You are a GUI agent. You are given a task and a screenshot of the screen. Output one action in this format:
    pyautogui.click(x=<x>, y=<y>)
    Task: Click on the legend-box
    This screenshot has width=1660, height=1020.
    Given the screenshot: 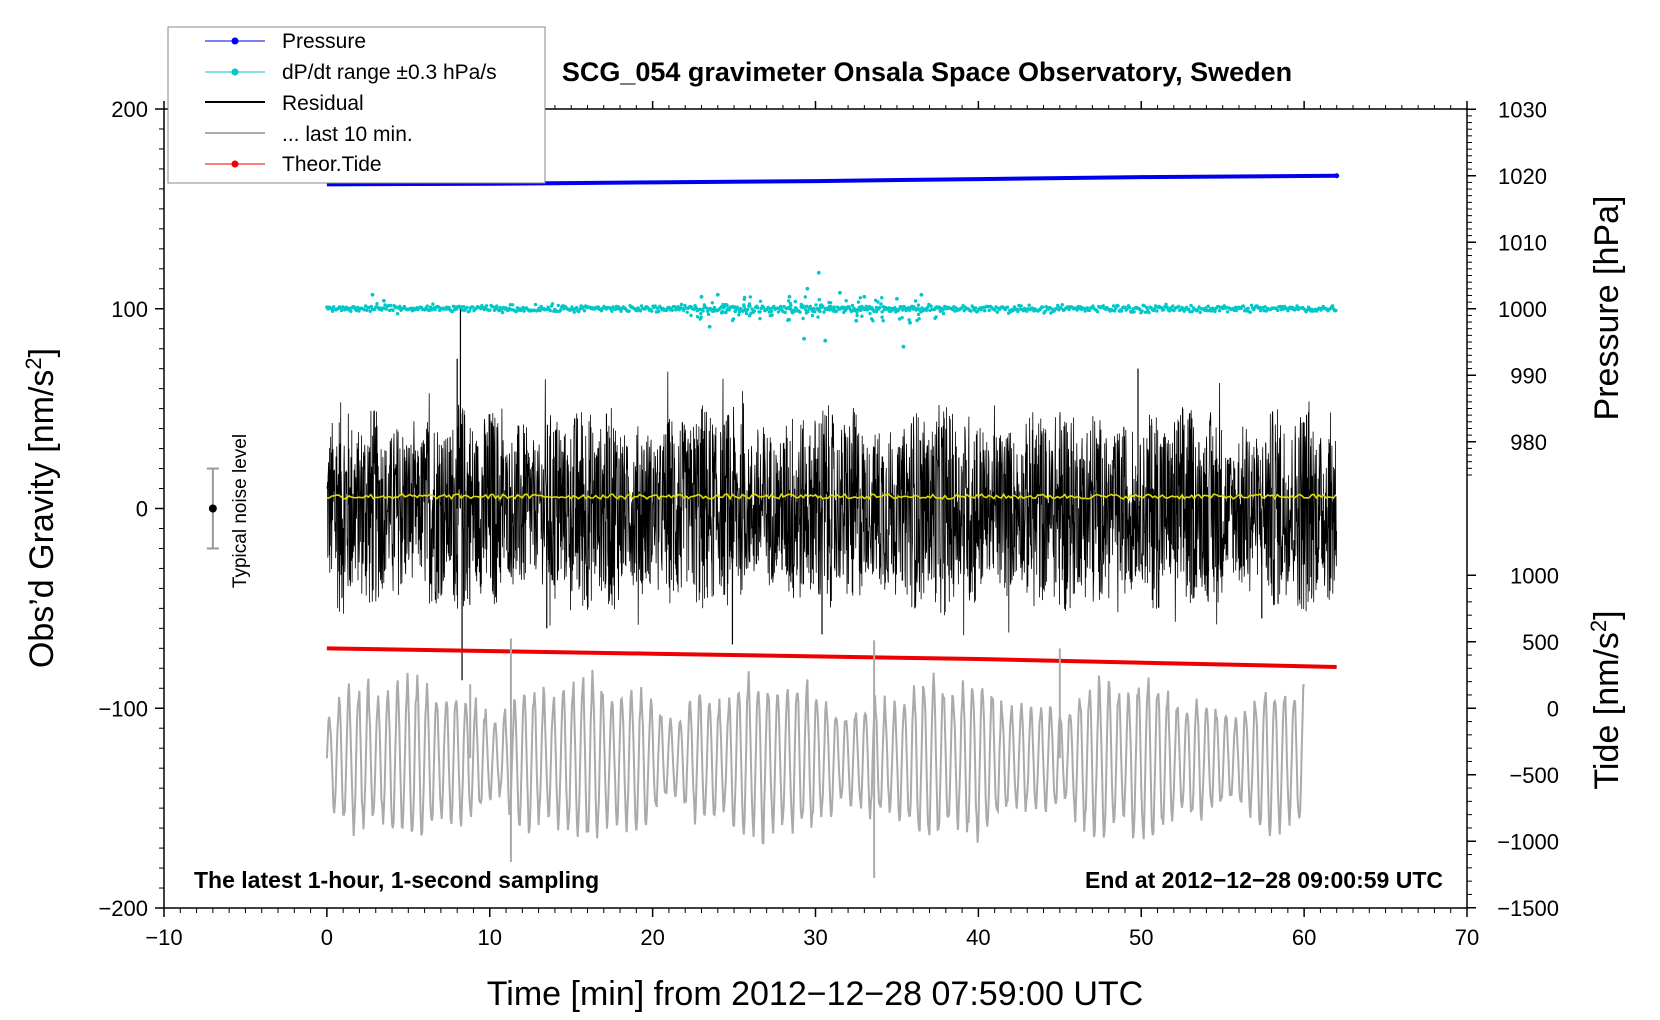 What is the action you would take?
    pyautogui.click(x=356, y=105)
    